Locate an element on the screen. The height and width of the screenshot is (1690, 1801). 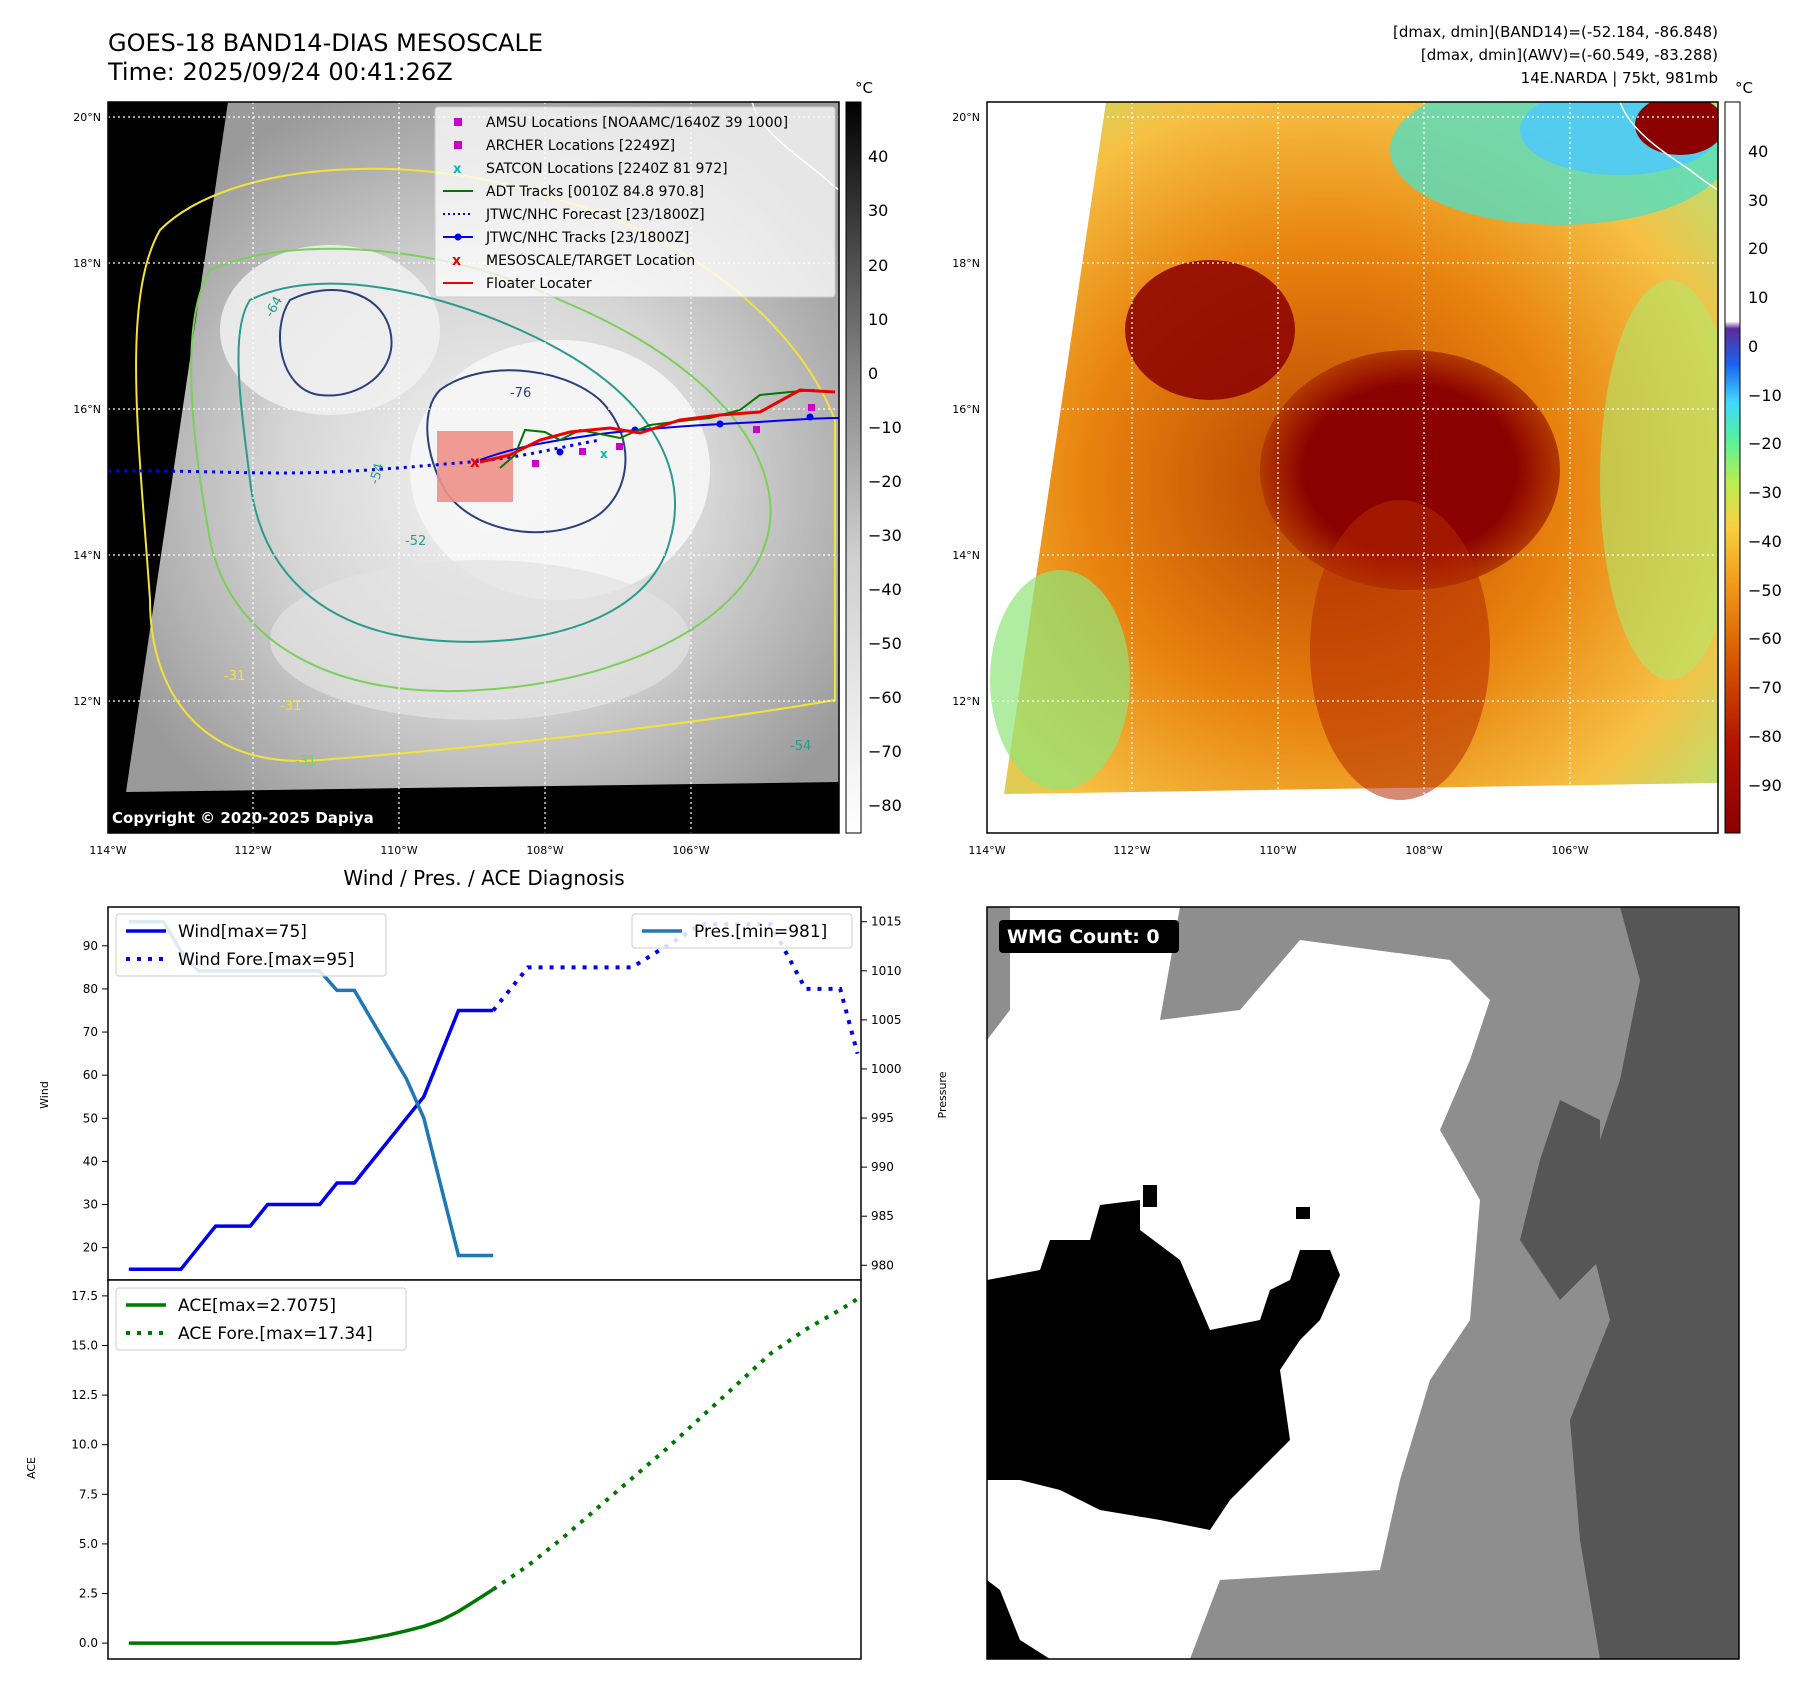
colorbar-awv-tick: 30 is located at coordinates (1758, 200).